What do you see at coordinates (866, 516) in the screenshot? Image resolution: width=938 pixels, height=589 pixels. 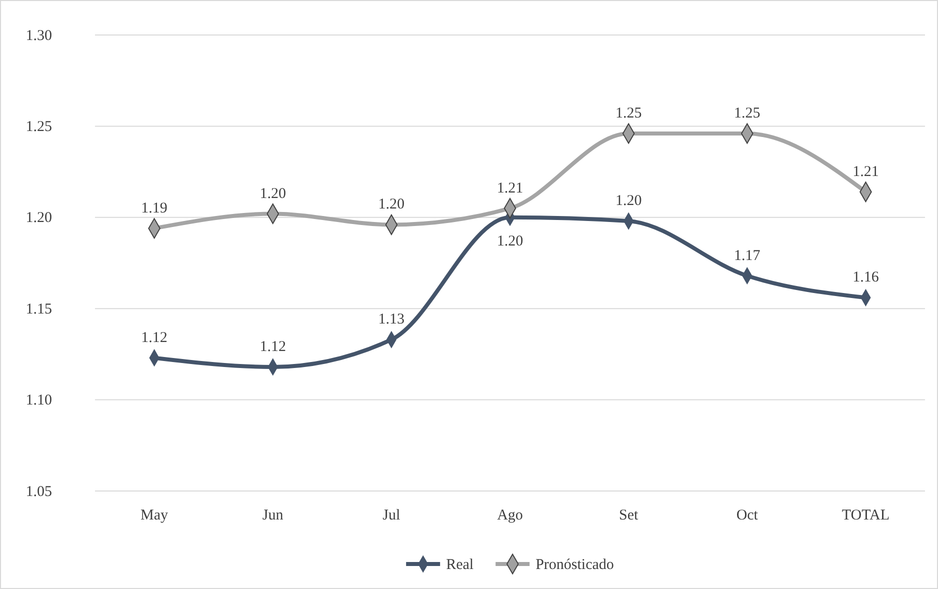 I see `x-tick-label: TOTAL` at bounding box center [866, 516].